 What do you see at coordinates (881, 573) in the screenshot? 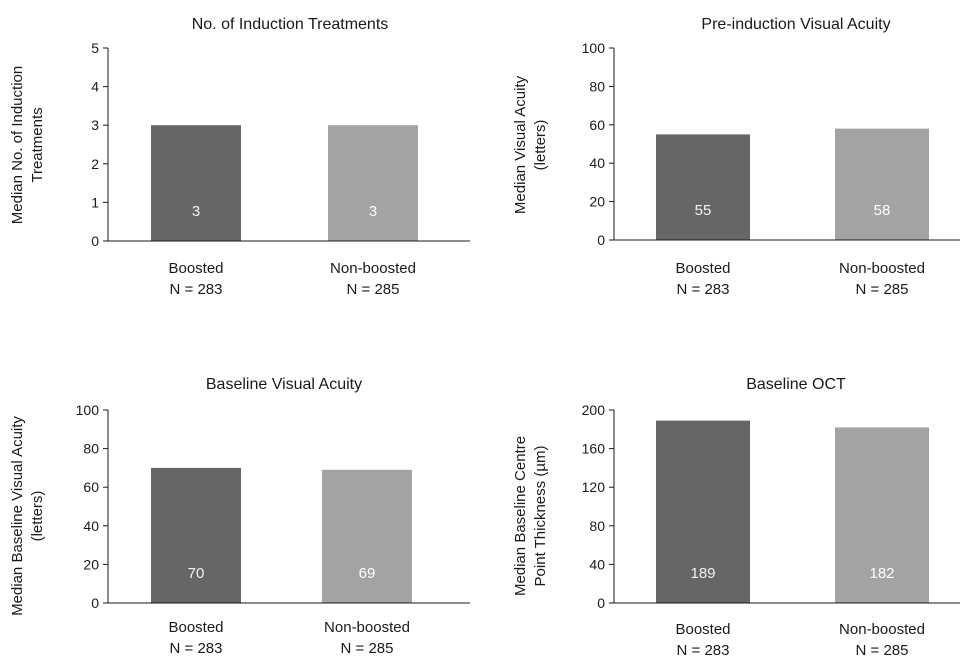
I see `data-label: 182` at bounding box center [881, 573].